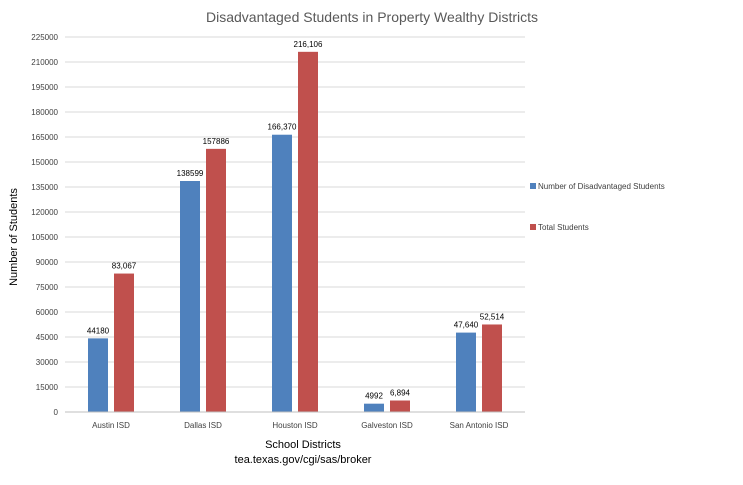 The height and width of the screenshot is (485, 743). What do you see at coordinates (466, 325) in the screenshot?
I see `bar-data-label: 47,640` at bounding box center [466, 325].